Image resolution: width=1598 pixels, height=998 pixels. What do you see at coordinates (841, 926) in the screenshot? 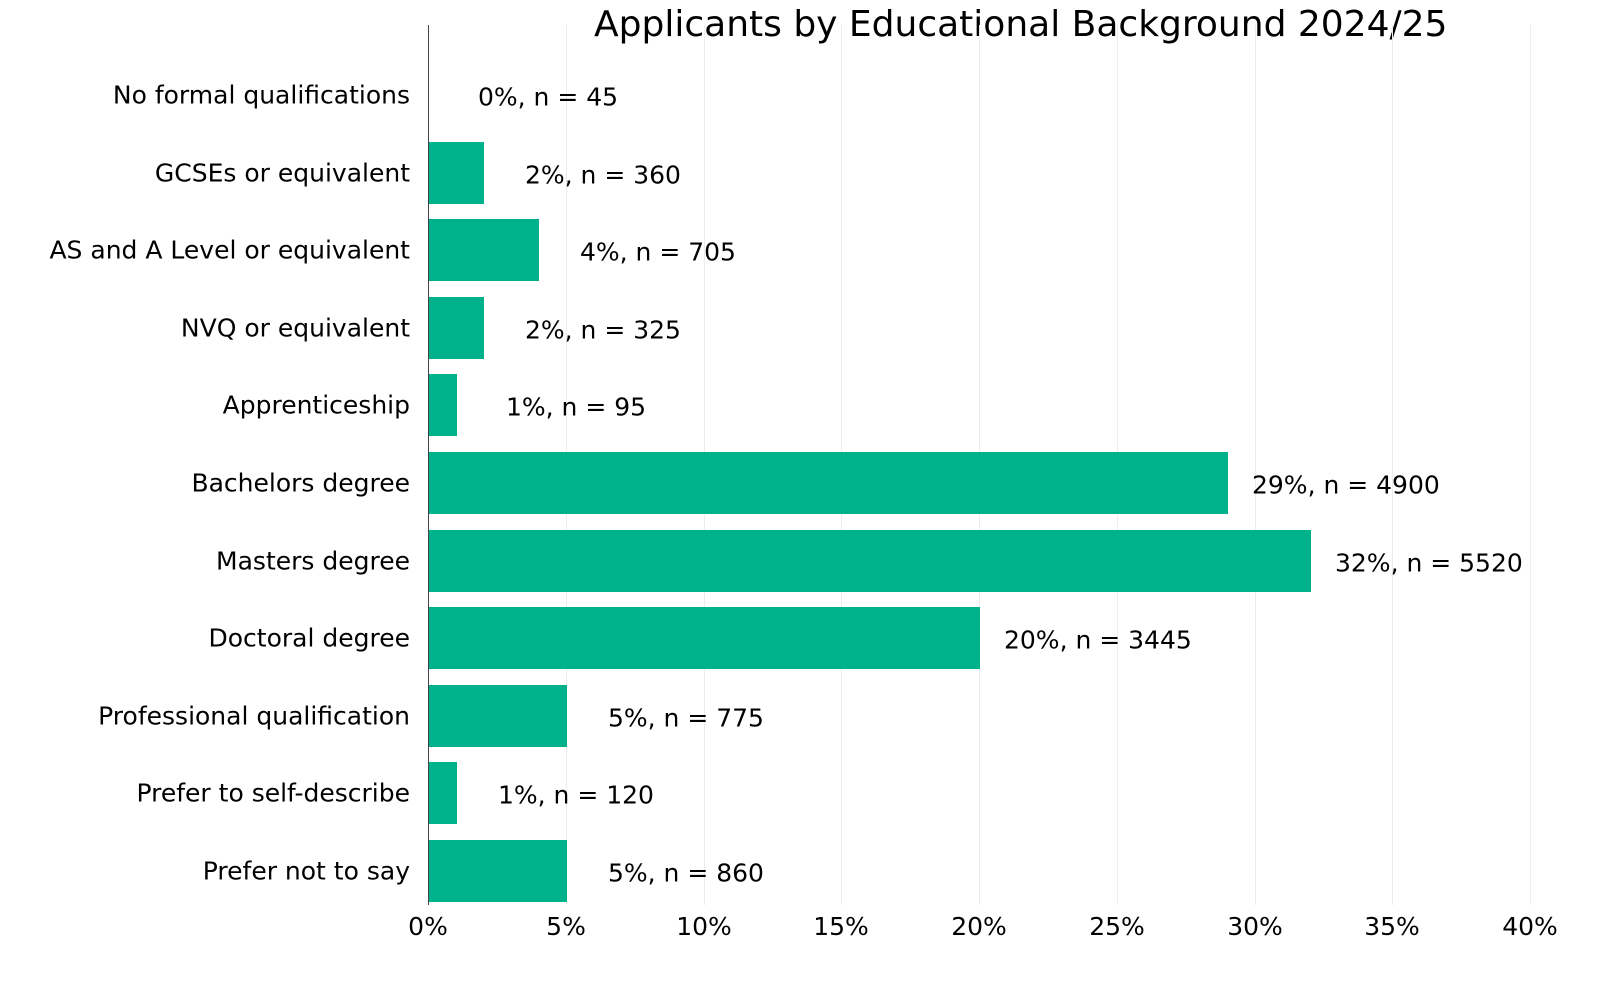
I see `x-tick-label: 15%` at bounding box center [841, 926].